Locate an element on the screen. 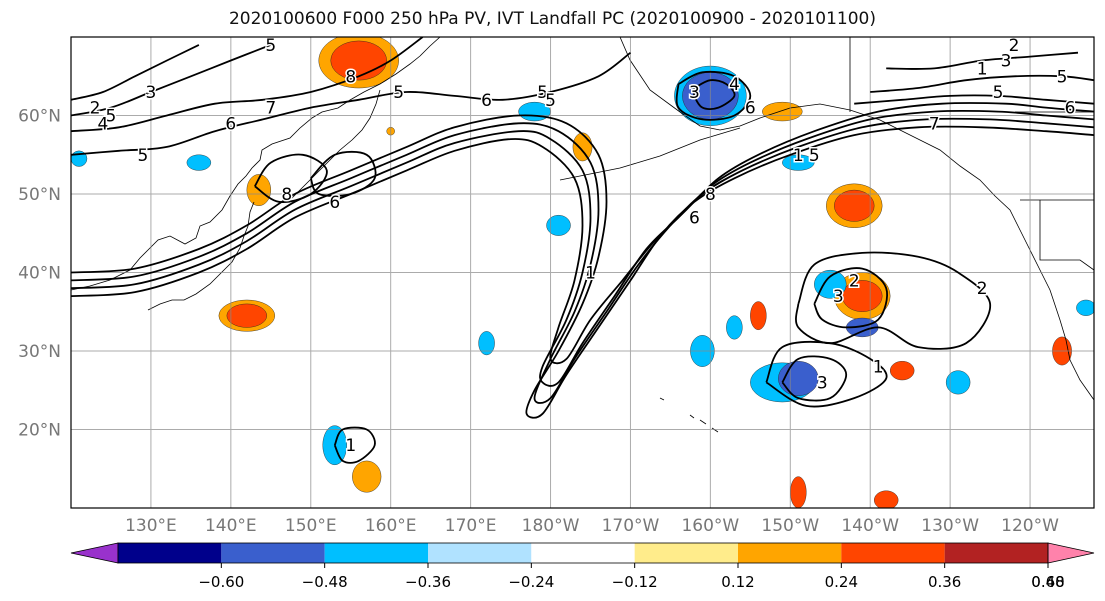 This screenshot has width=1105, height=601. ivt-patch-east-negative is located at coordinates (830, 284).